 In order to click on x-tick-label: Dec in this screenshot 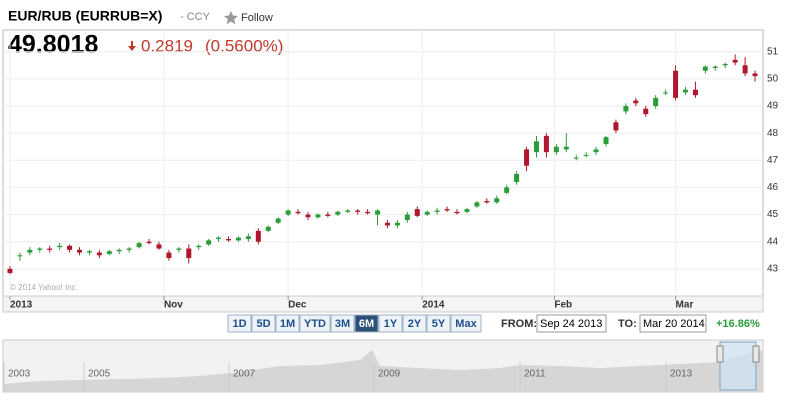, I will do `click(297, 305)`.